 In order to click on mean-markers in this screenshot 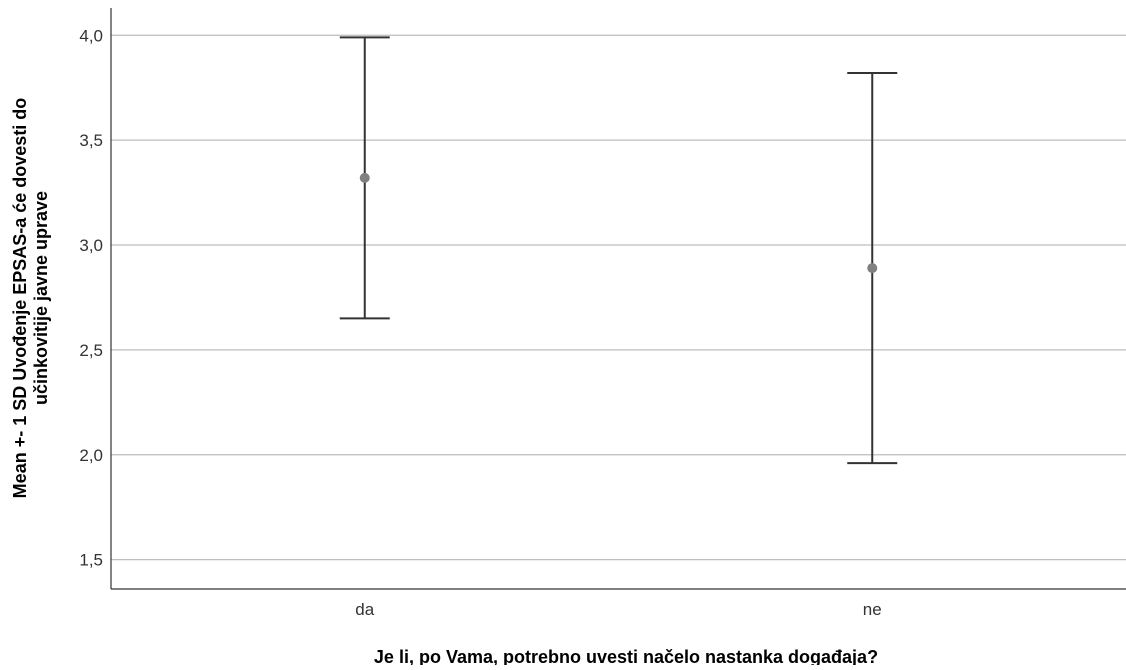, I will do `click(618, 223)`.